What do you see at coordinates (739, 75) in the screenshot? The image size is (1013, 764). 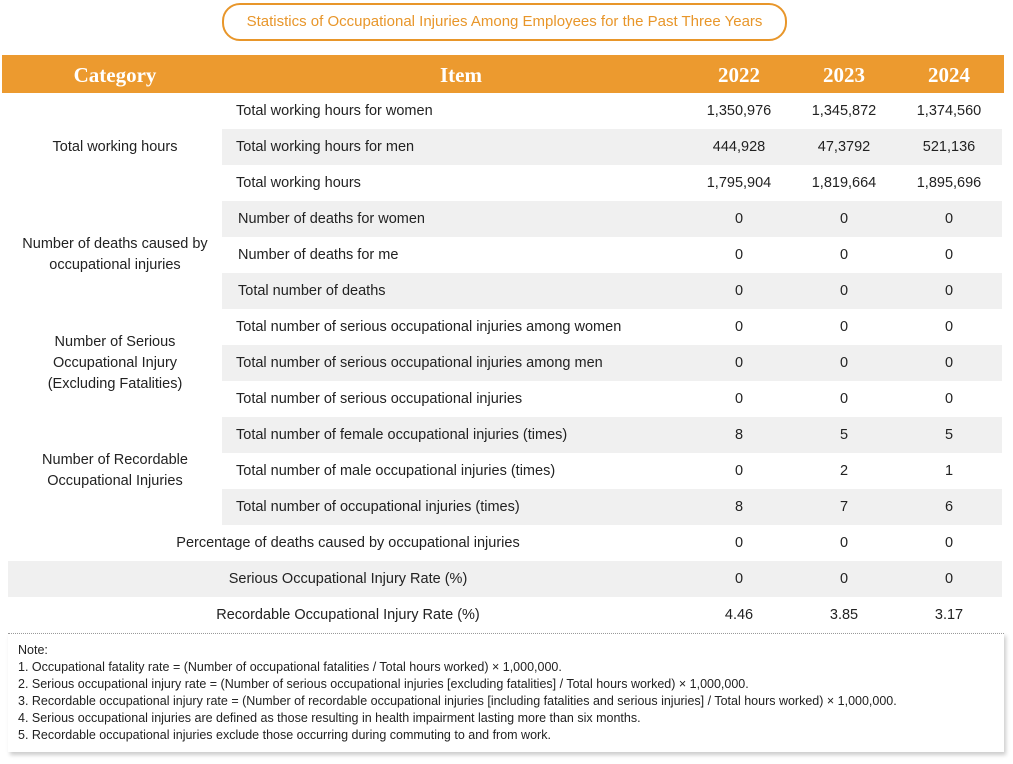 I see `column-header: 2022` at bounding box center [739, 75].